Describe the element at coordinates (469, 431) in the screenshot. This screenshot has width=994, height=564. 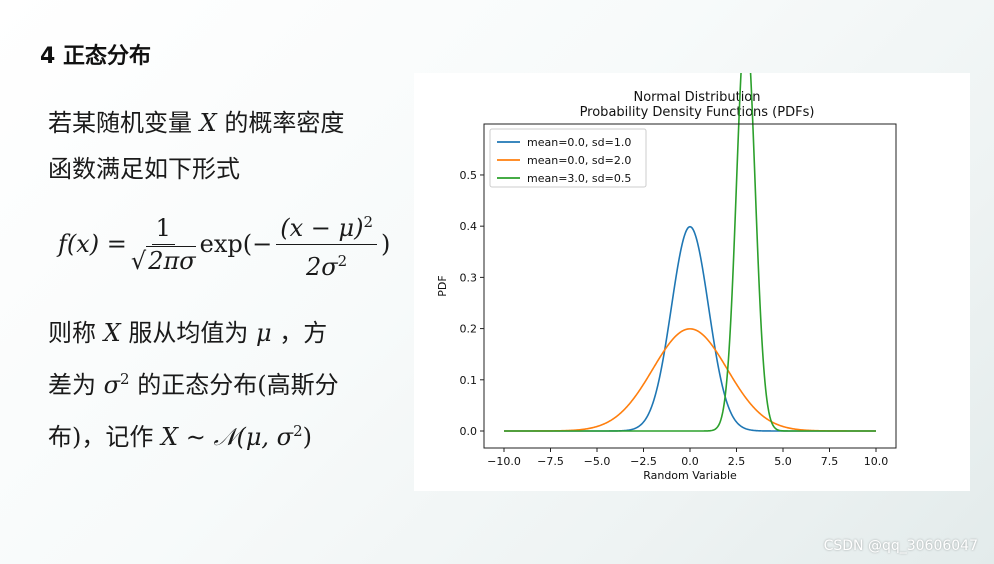
I see `y-tick-label: 0.0` at that location.